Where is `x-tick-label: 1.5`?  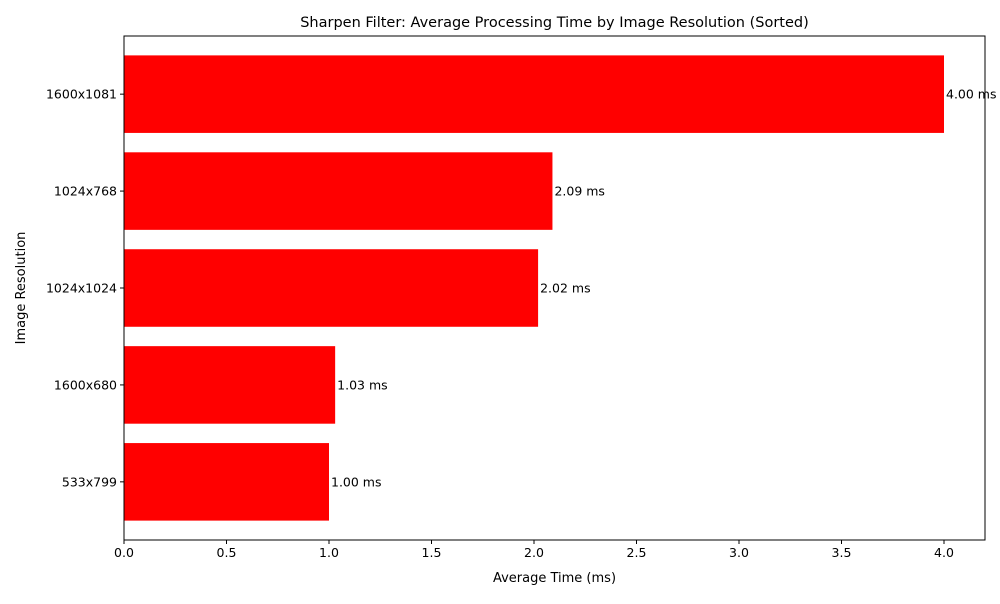
x-tick-label: 1.5 is located at coordinates (432, 552).